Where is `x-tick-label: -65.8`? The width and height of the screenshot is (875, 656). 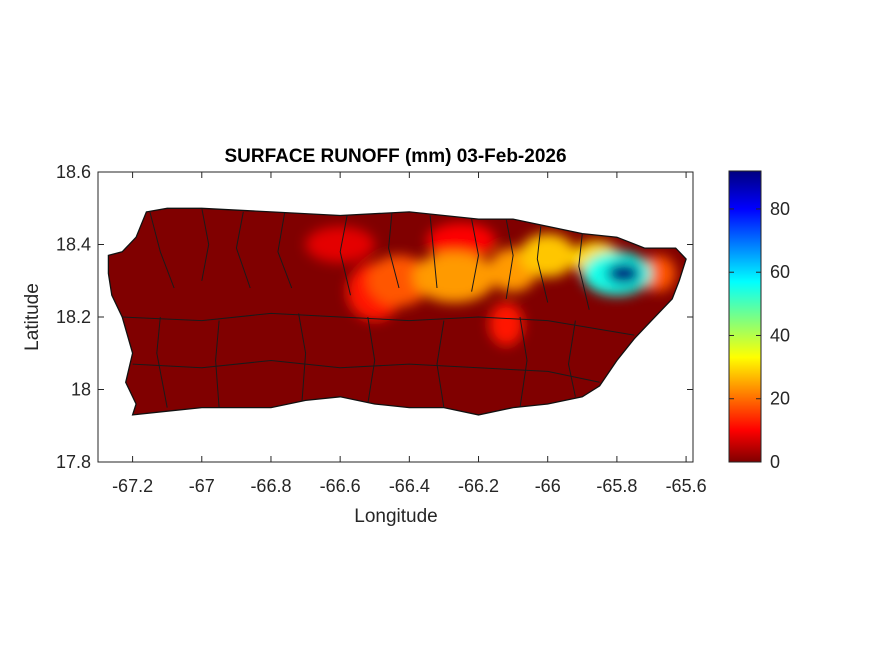 x-tick-label: -65.8 is located at coordinates (616, 486).